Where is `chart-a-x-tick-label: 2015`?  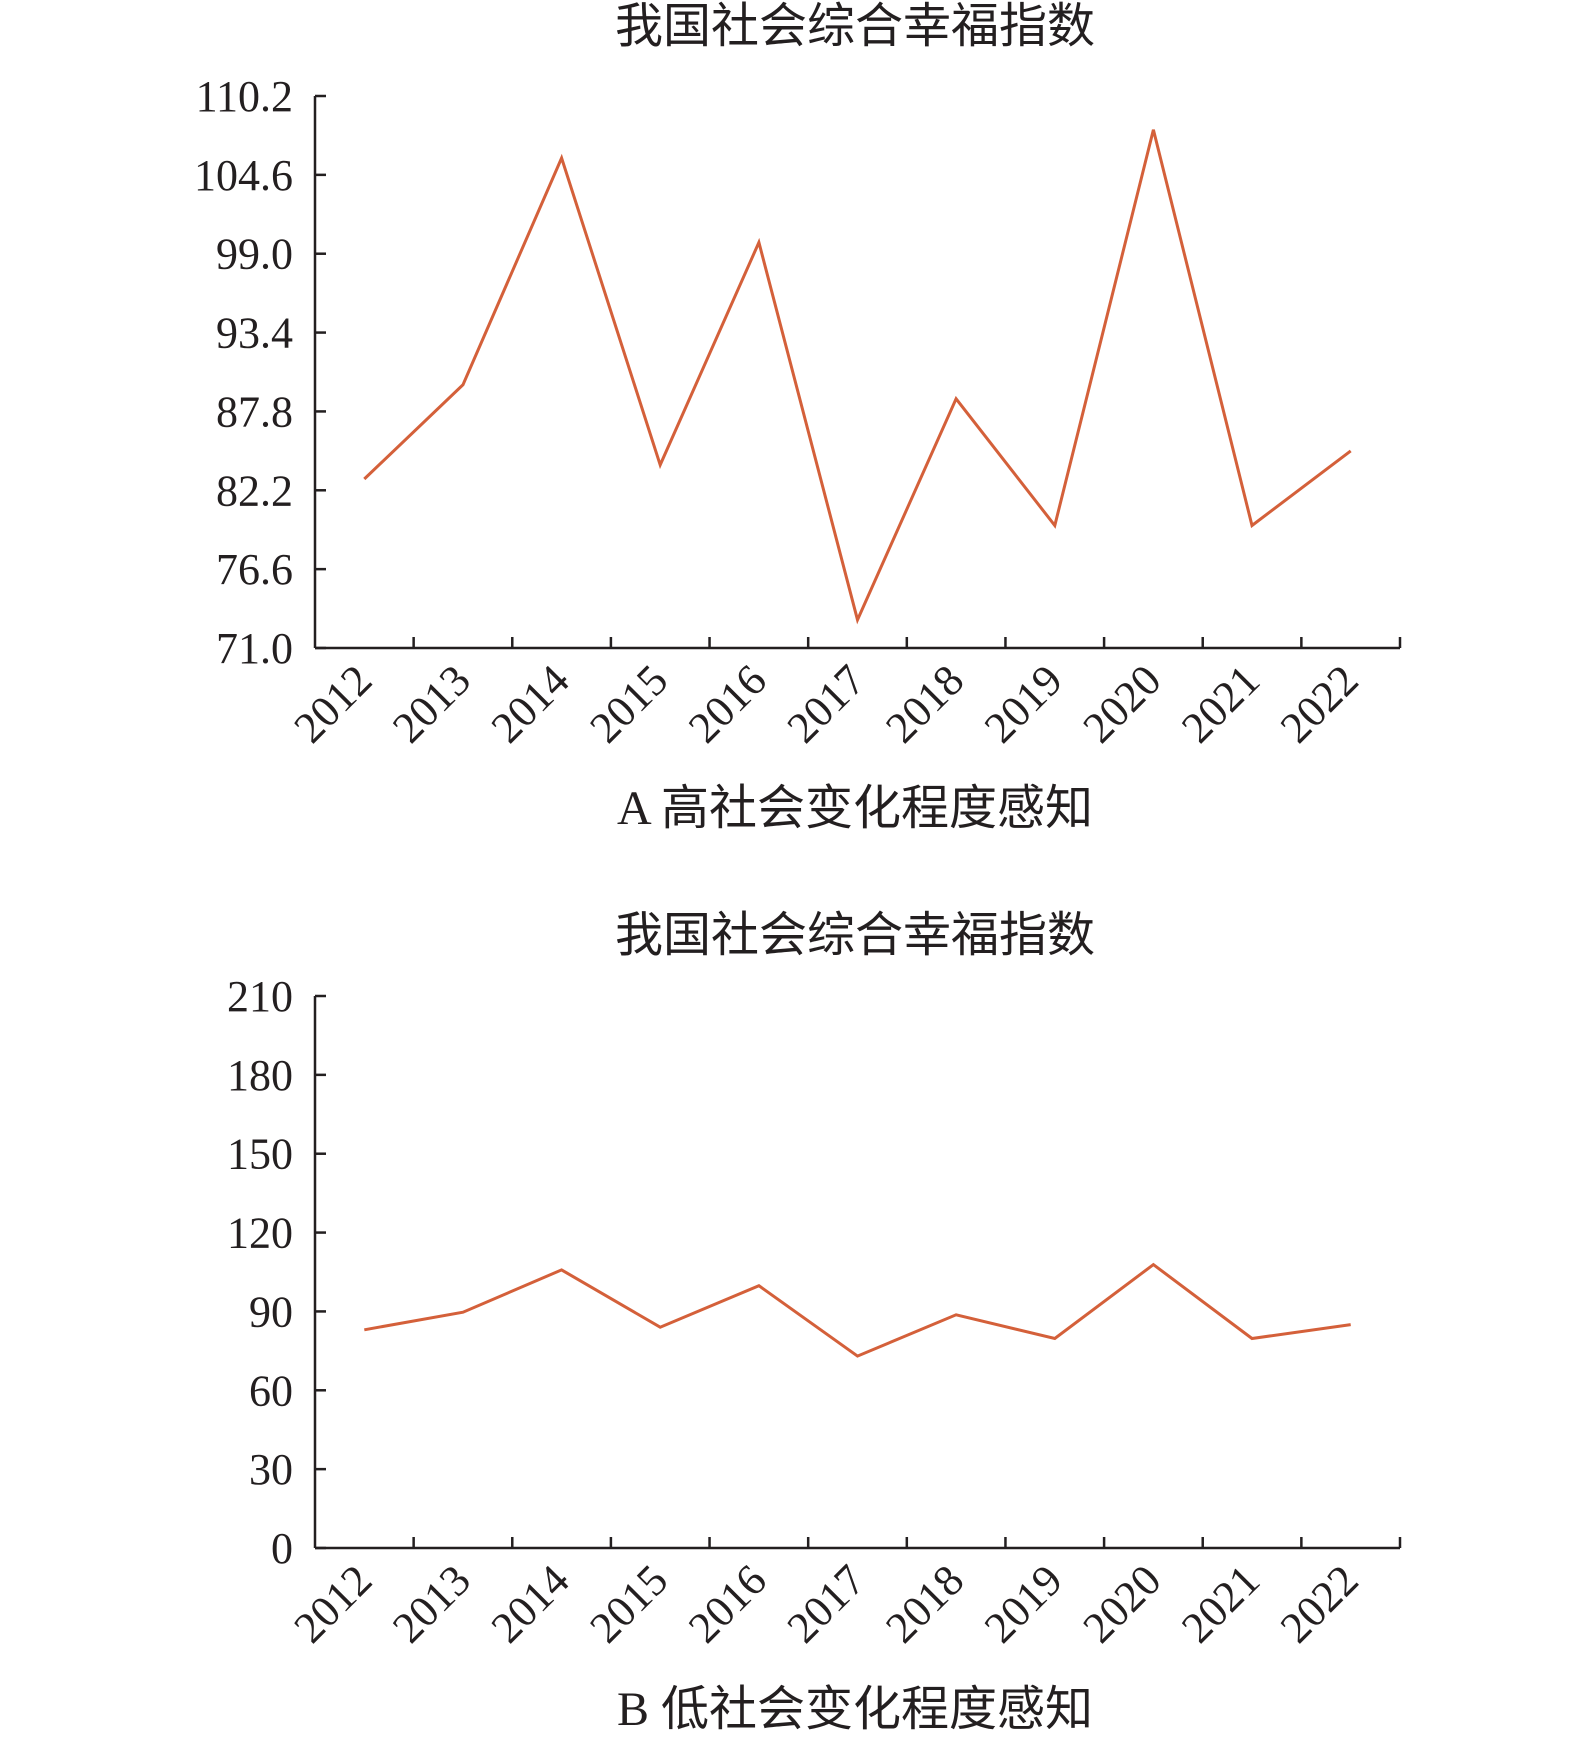
chart-a-x-tick-label: 2015 is located at coordinates (628, 703).